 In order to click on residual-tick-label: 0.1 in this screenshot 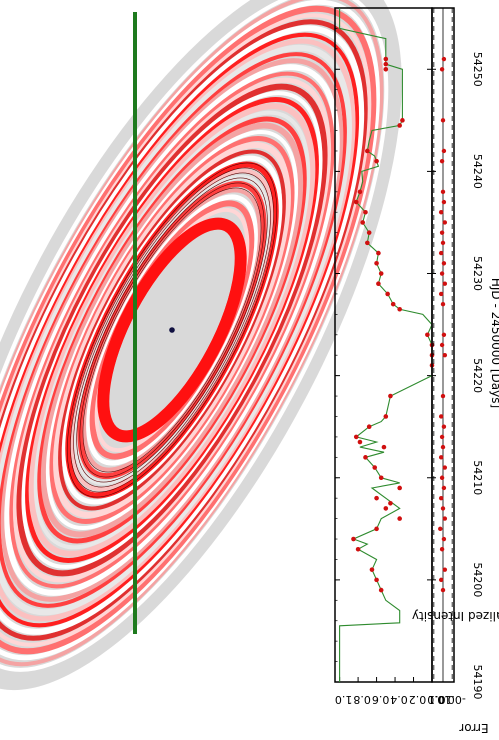, I will do `click(437, 699)`.